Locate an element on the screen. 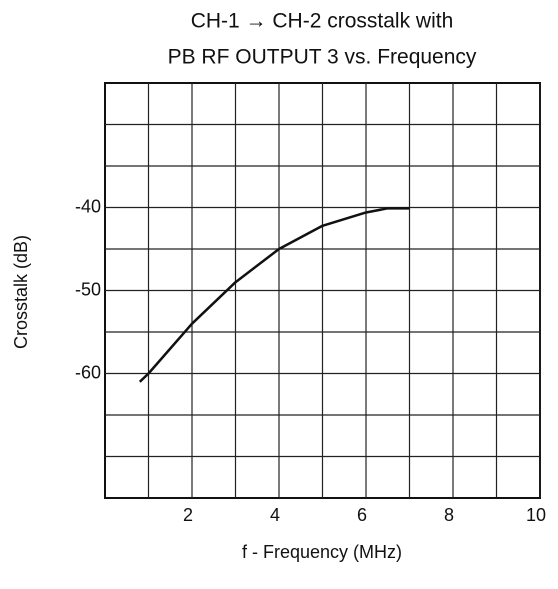 The image size is (558, 589). y-tick-label: -50 is located at coordinates (88, 289).